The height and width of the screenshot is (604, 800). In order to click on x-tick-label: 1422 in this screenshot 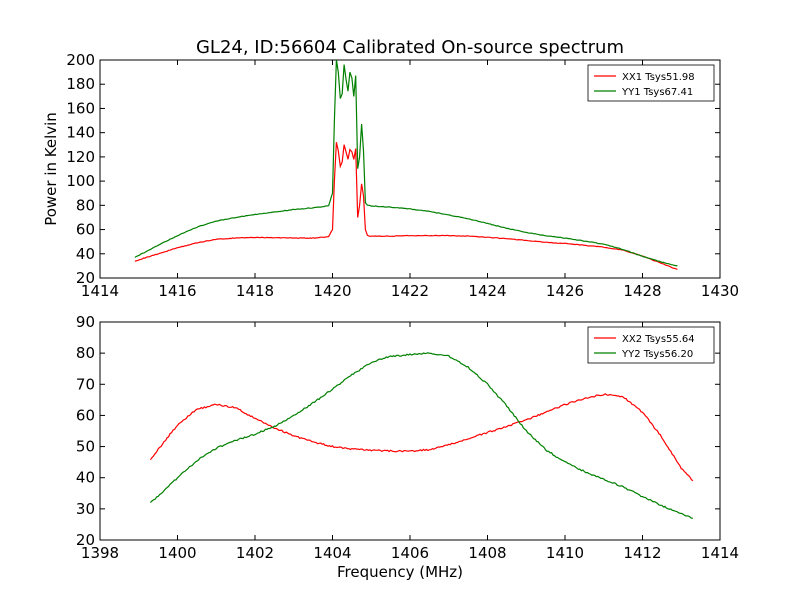, I will do `click(410, 291)`.